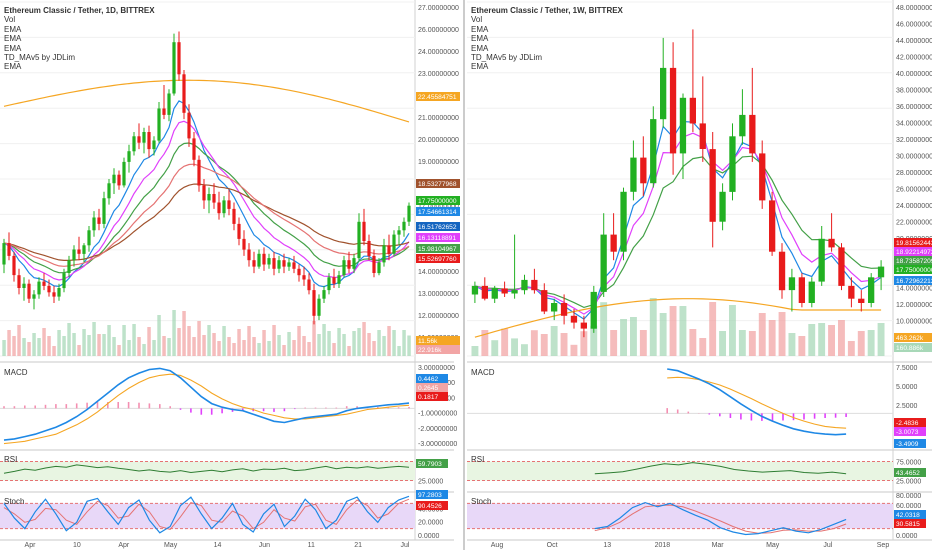  I want to click on right-price-tick: 46.00000000, so click(914, 25).